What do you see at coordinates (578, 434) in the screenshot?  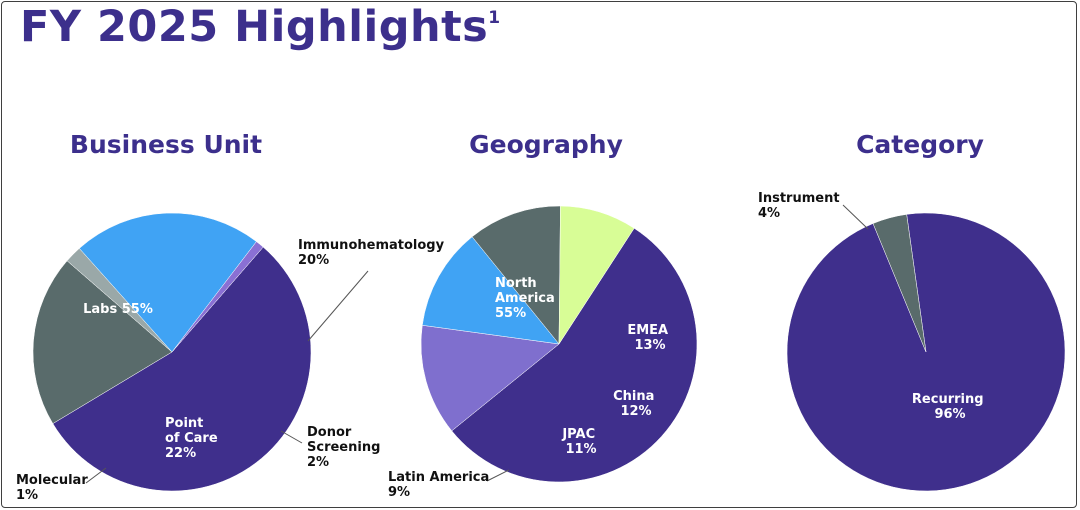 I see `jpac-label-name: JPAC` at bounding box center [578, 434].